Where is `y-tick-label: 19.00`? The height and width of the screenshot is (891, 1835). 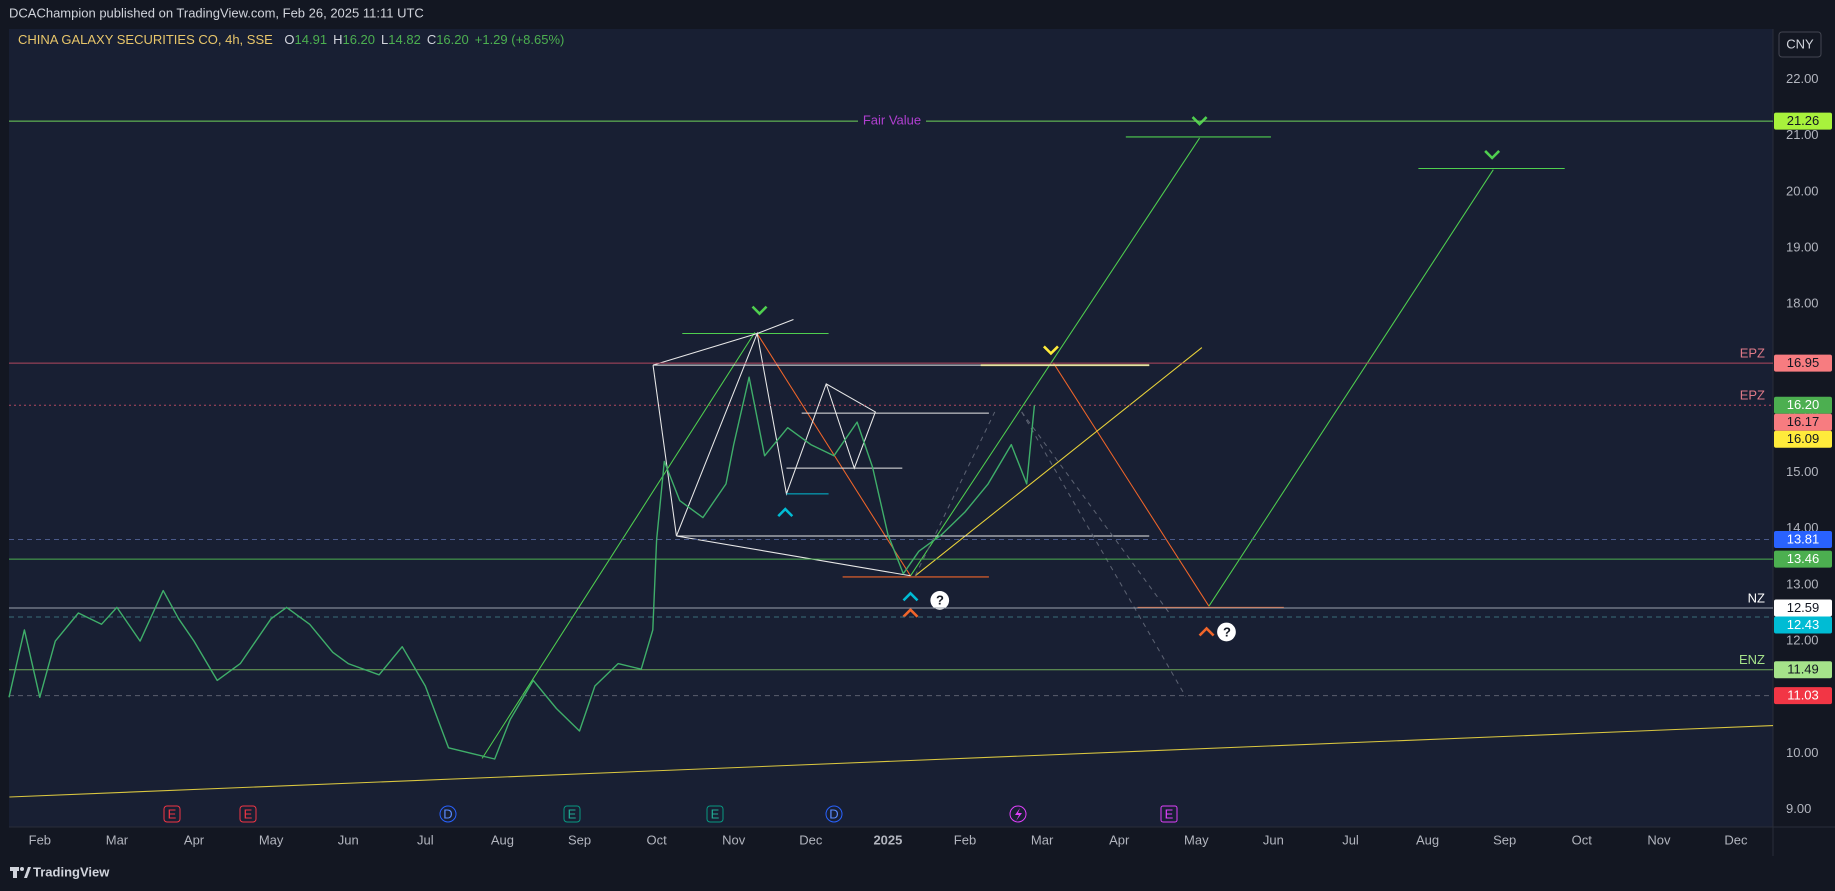 y-tick-label: 19.00 is located at coordinates (1802, 246).